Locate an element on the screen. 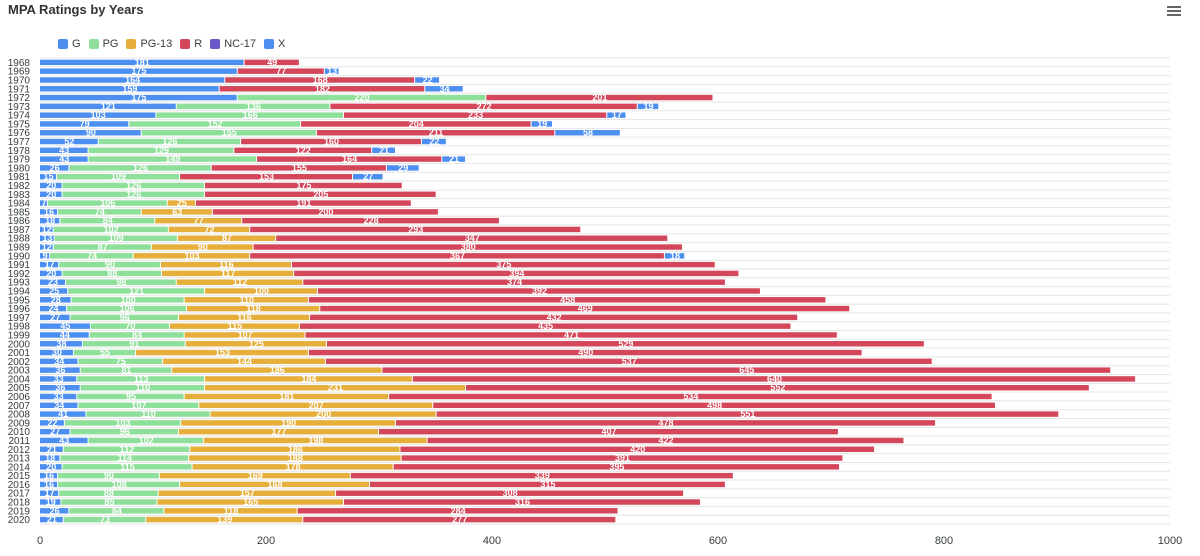  y-tick-label: 1992 is located at coordinates (19, 274).